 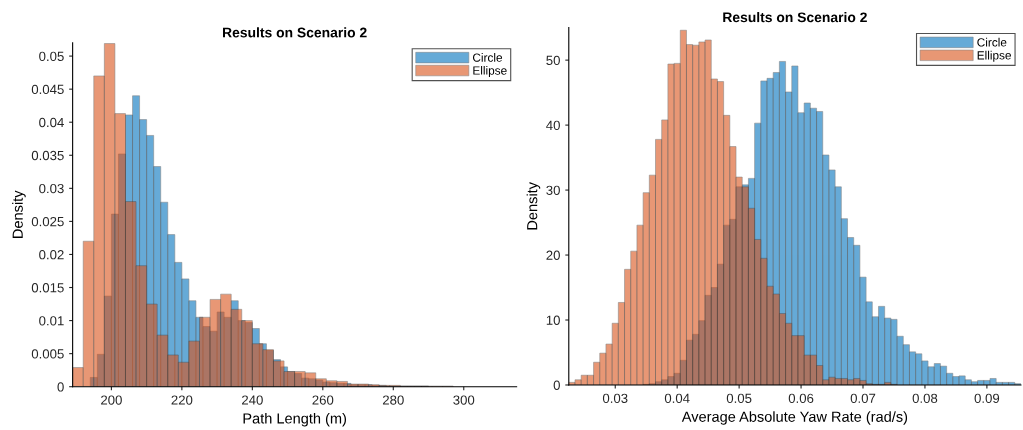 I want to click on y-tick-label: 0.02, so click(x=51, y=255).